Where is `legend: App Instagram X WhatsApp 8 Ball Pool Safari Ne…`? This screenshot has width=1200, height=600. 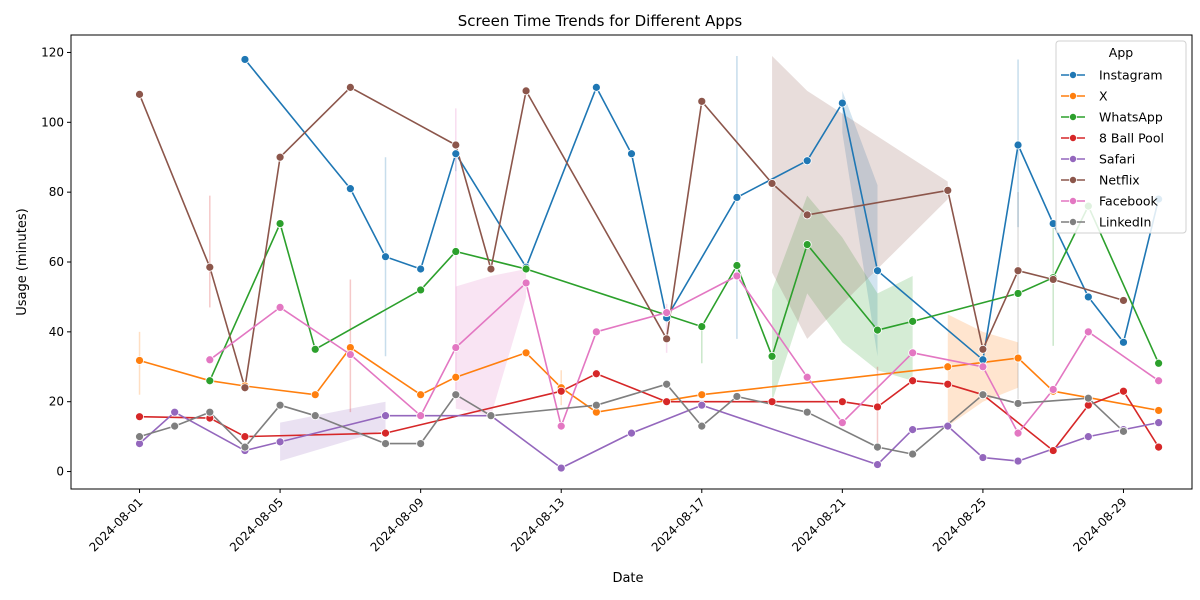 legend: App Instagram X WhatsApp 8 Ball Pool Safari Ne… is located at coordinates (1121, 137).